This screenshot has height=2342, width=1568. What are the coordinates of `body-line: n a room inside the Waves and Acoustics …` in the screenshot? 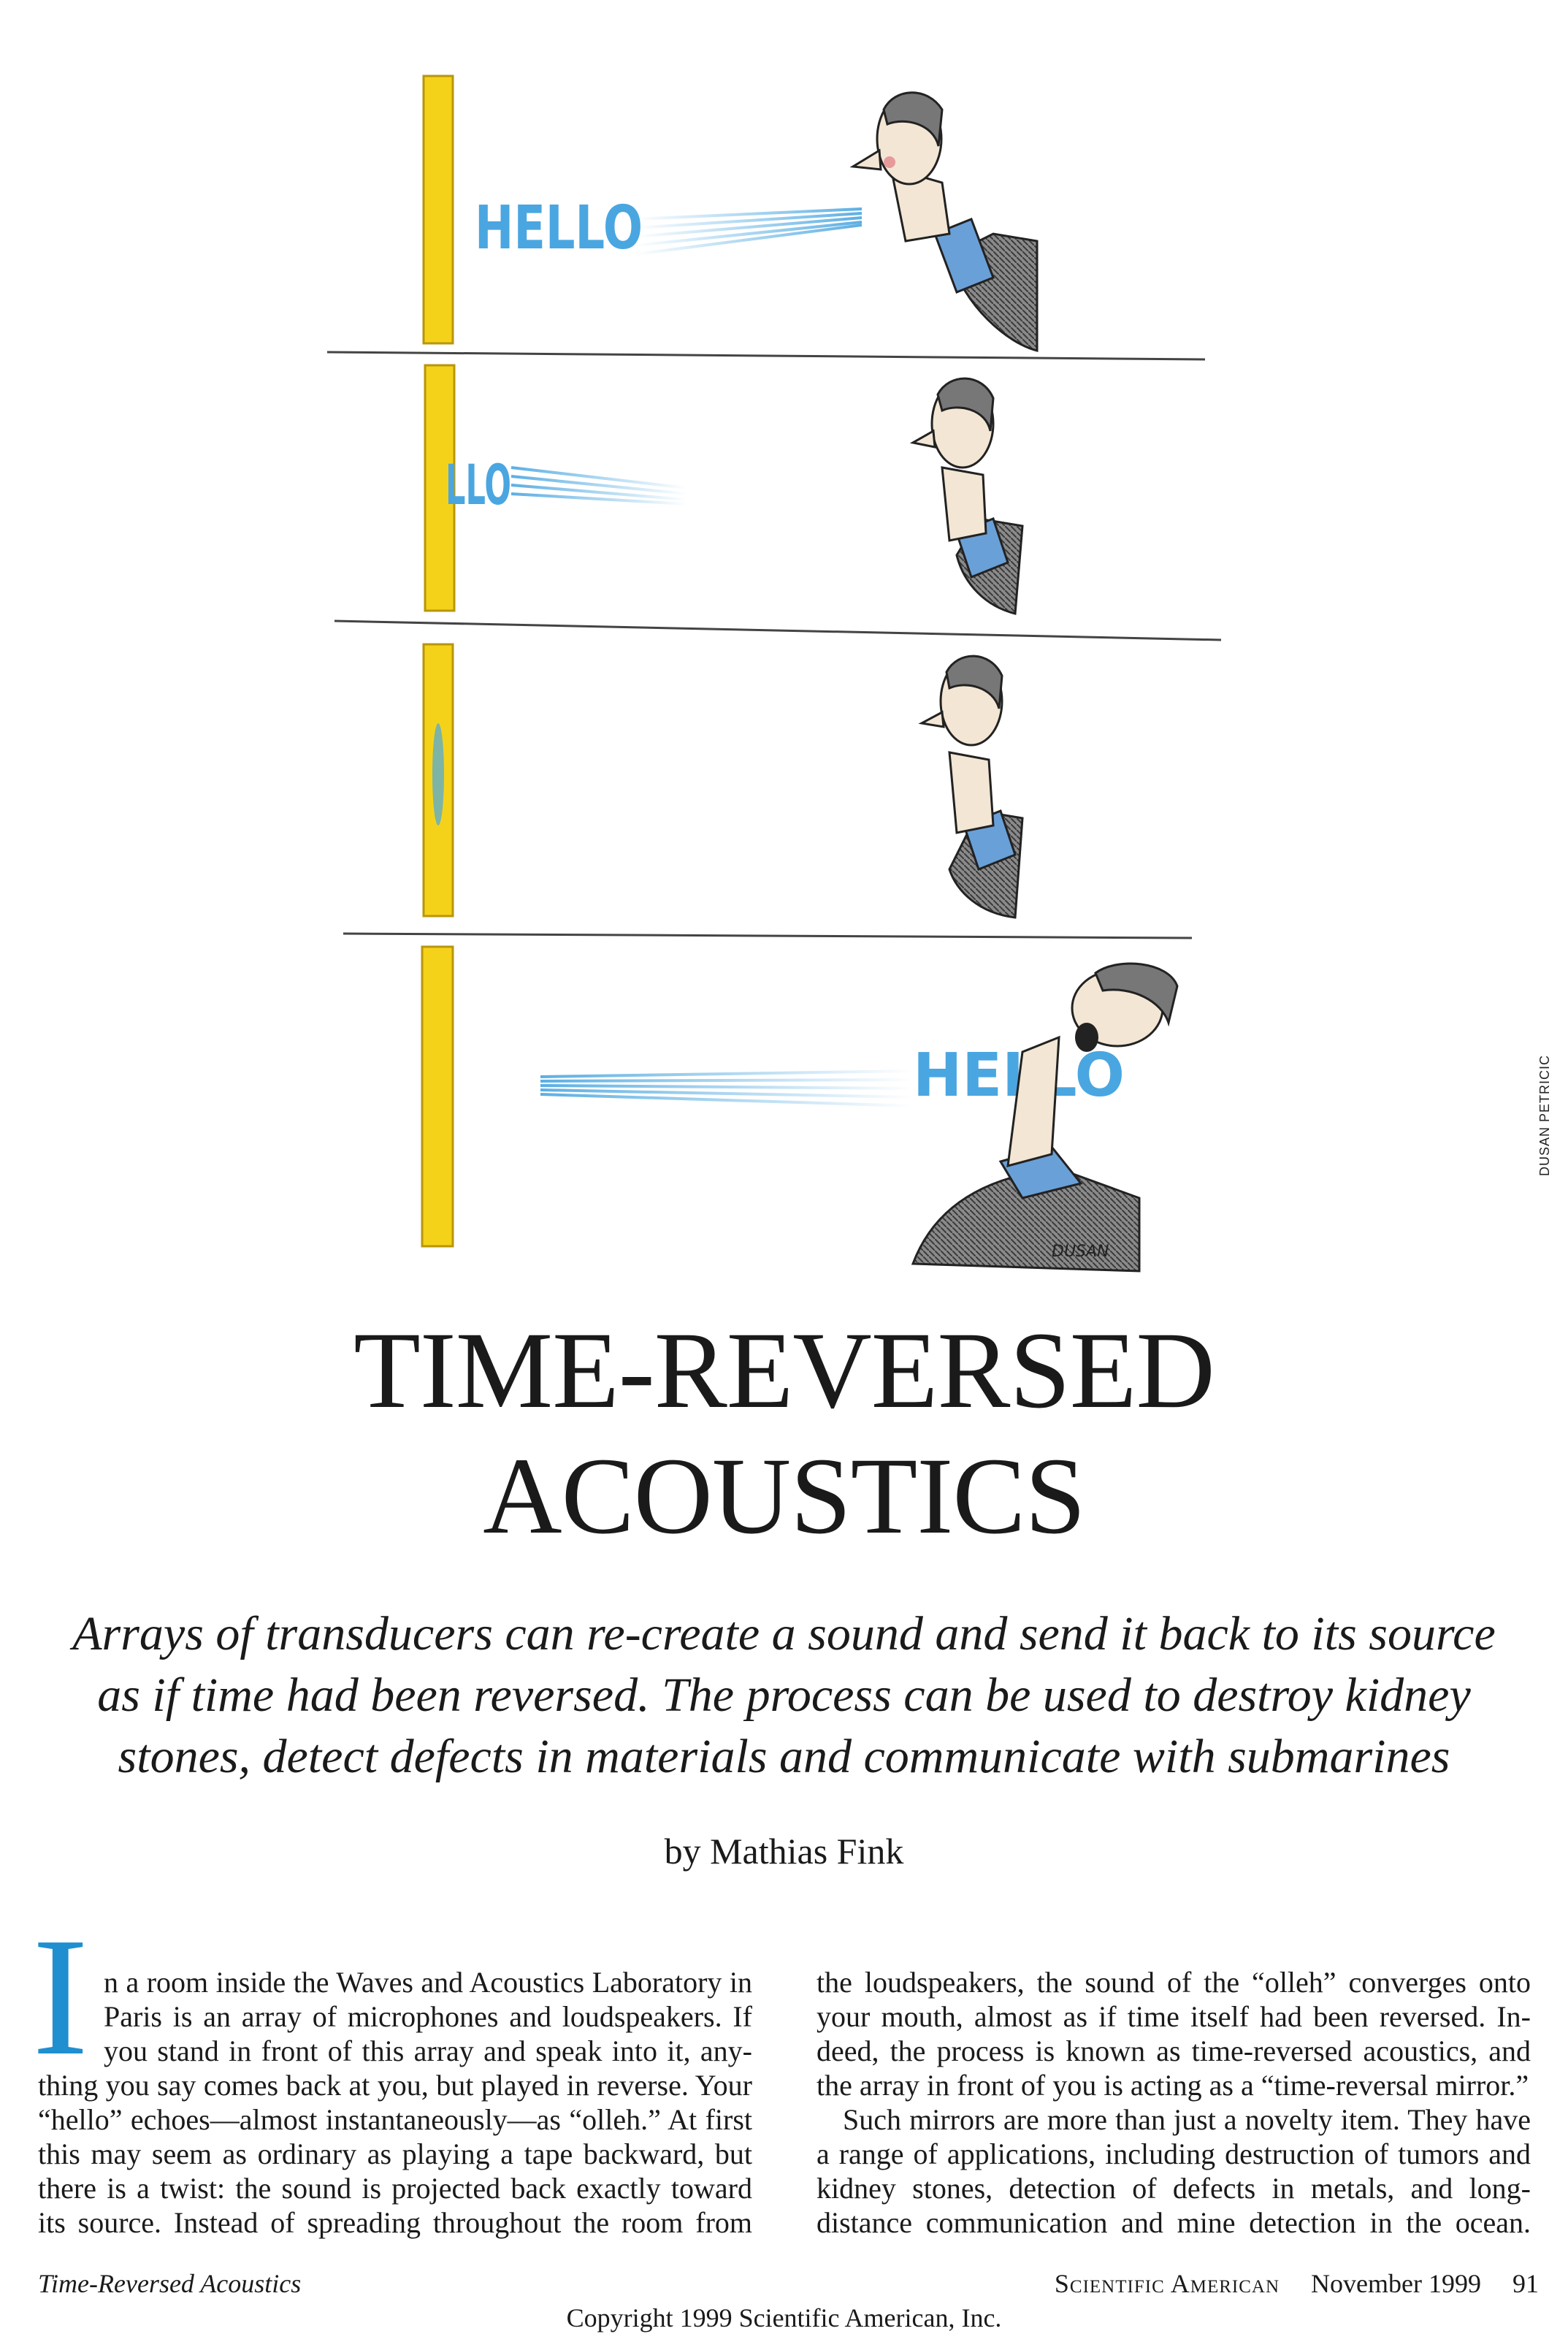 It's located at (428, 1983).